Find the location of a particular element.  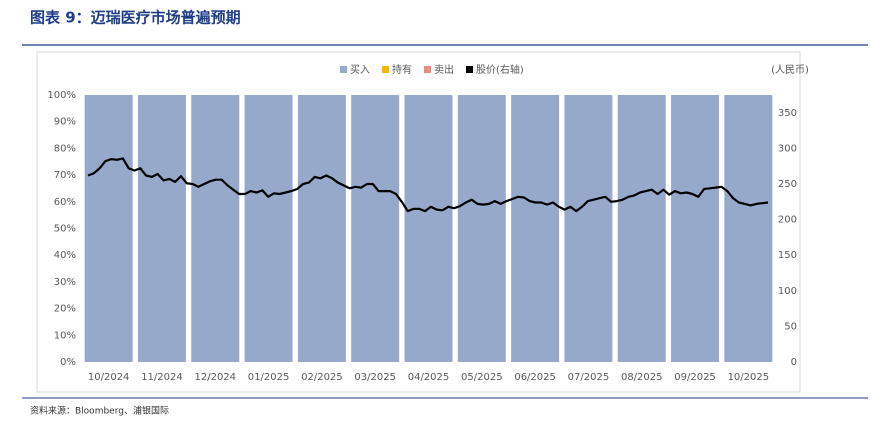

y2-tick-label: 150 is located at coordinates (787, 255).